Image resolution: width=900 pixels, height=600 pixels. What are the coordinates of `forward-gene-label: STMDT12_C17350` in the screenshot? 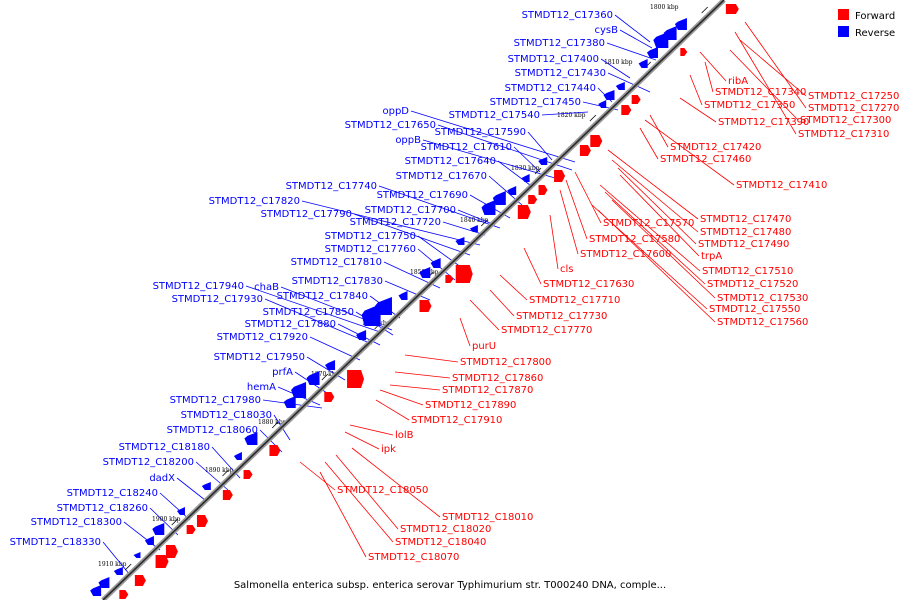 It's located at (749, 105).